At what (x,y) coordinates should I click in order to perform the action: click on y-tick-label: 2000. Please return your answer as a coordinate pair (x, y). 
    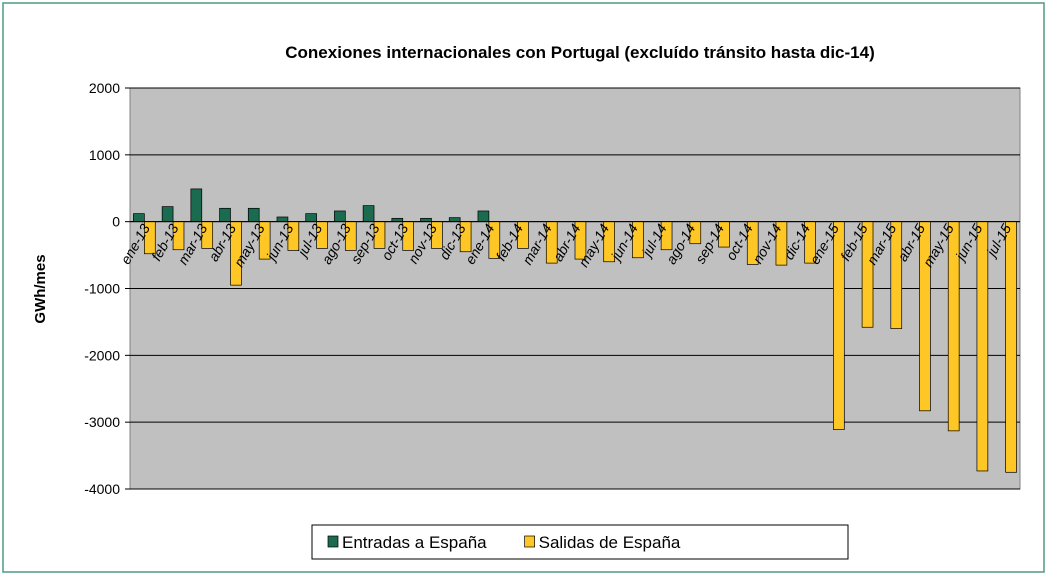
    Looking at the image, I should click on (104, 88).